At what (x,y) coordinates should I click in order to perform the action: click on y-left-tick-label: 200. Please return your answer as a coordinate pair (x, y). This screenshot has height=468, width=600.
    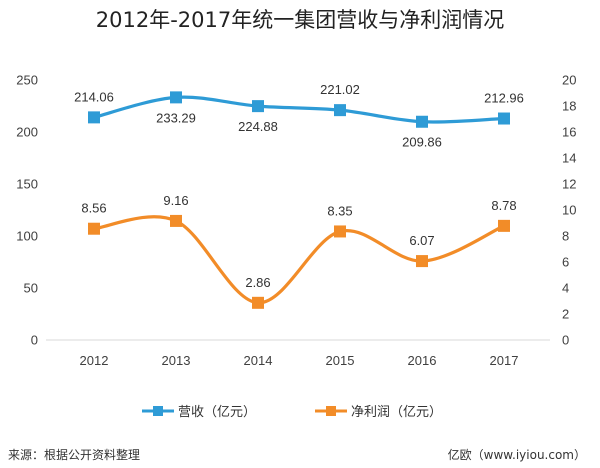
    Looking at the image, I should click on (27, 132).